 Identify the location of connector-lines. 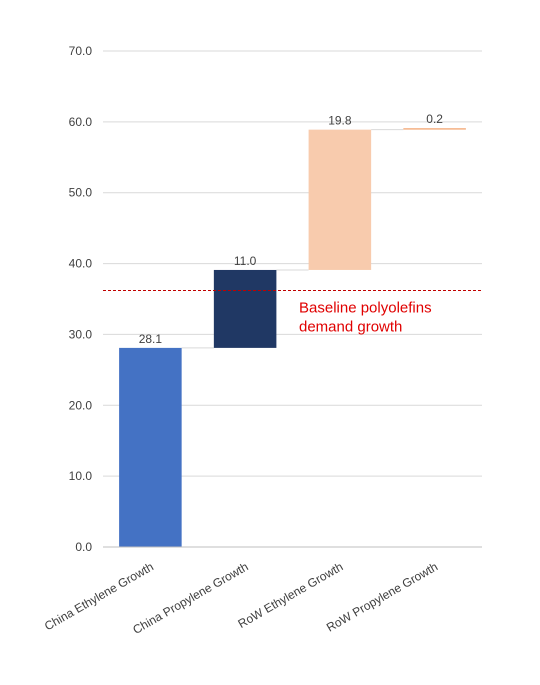
(292, 239).